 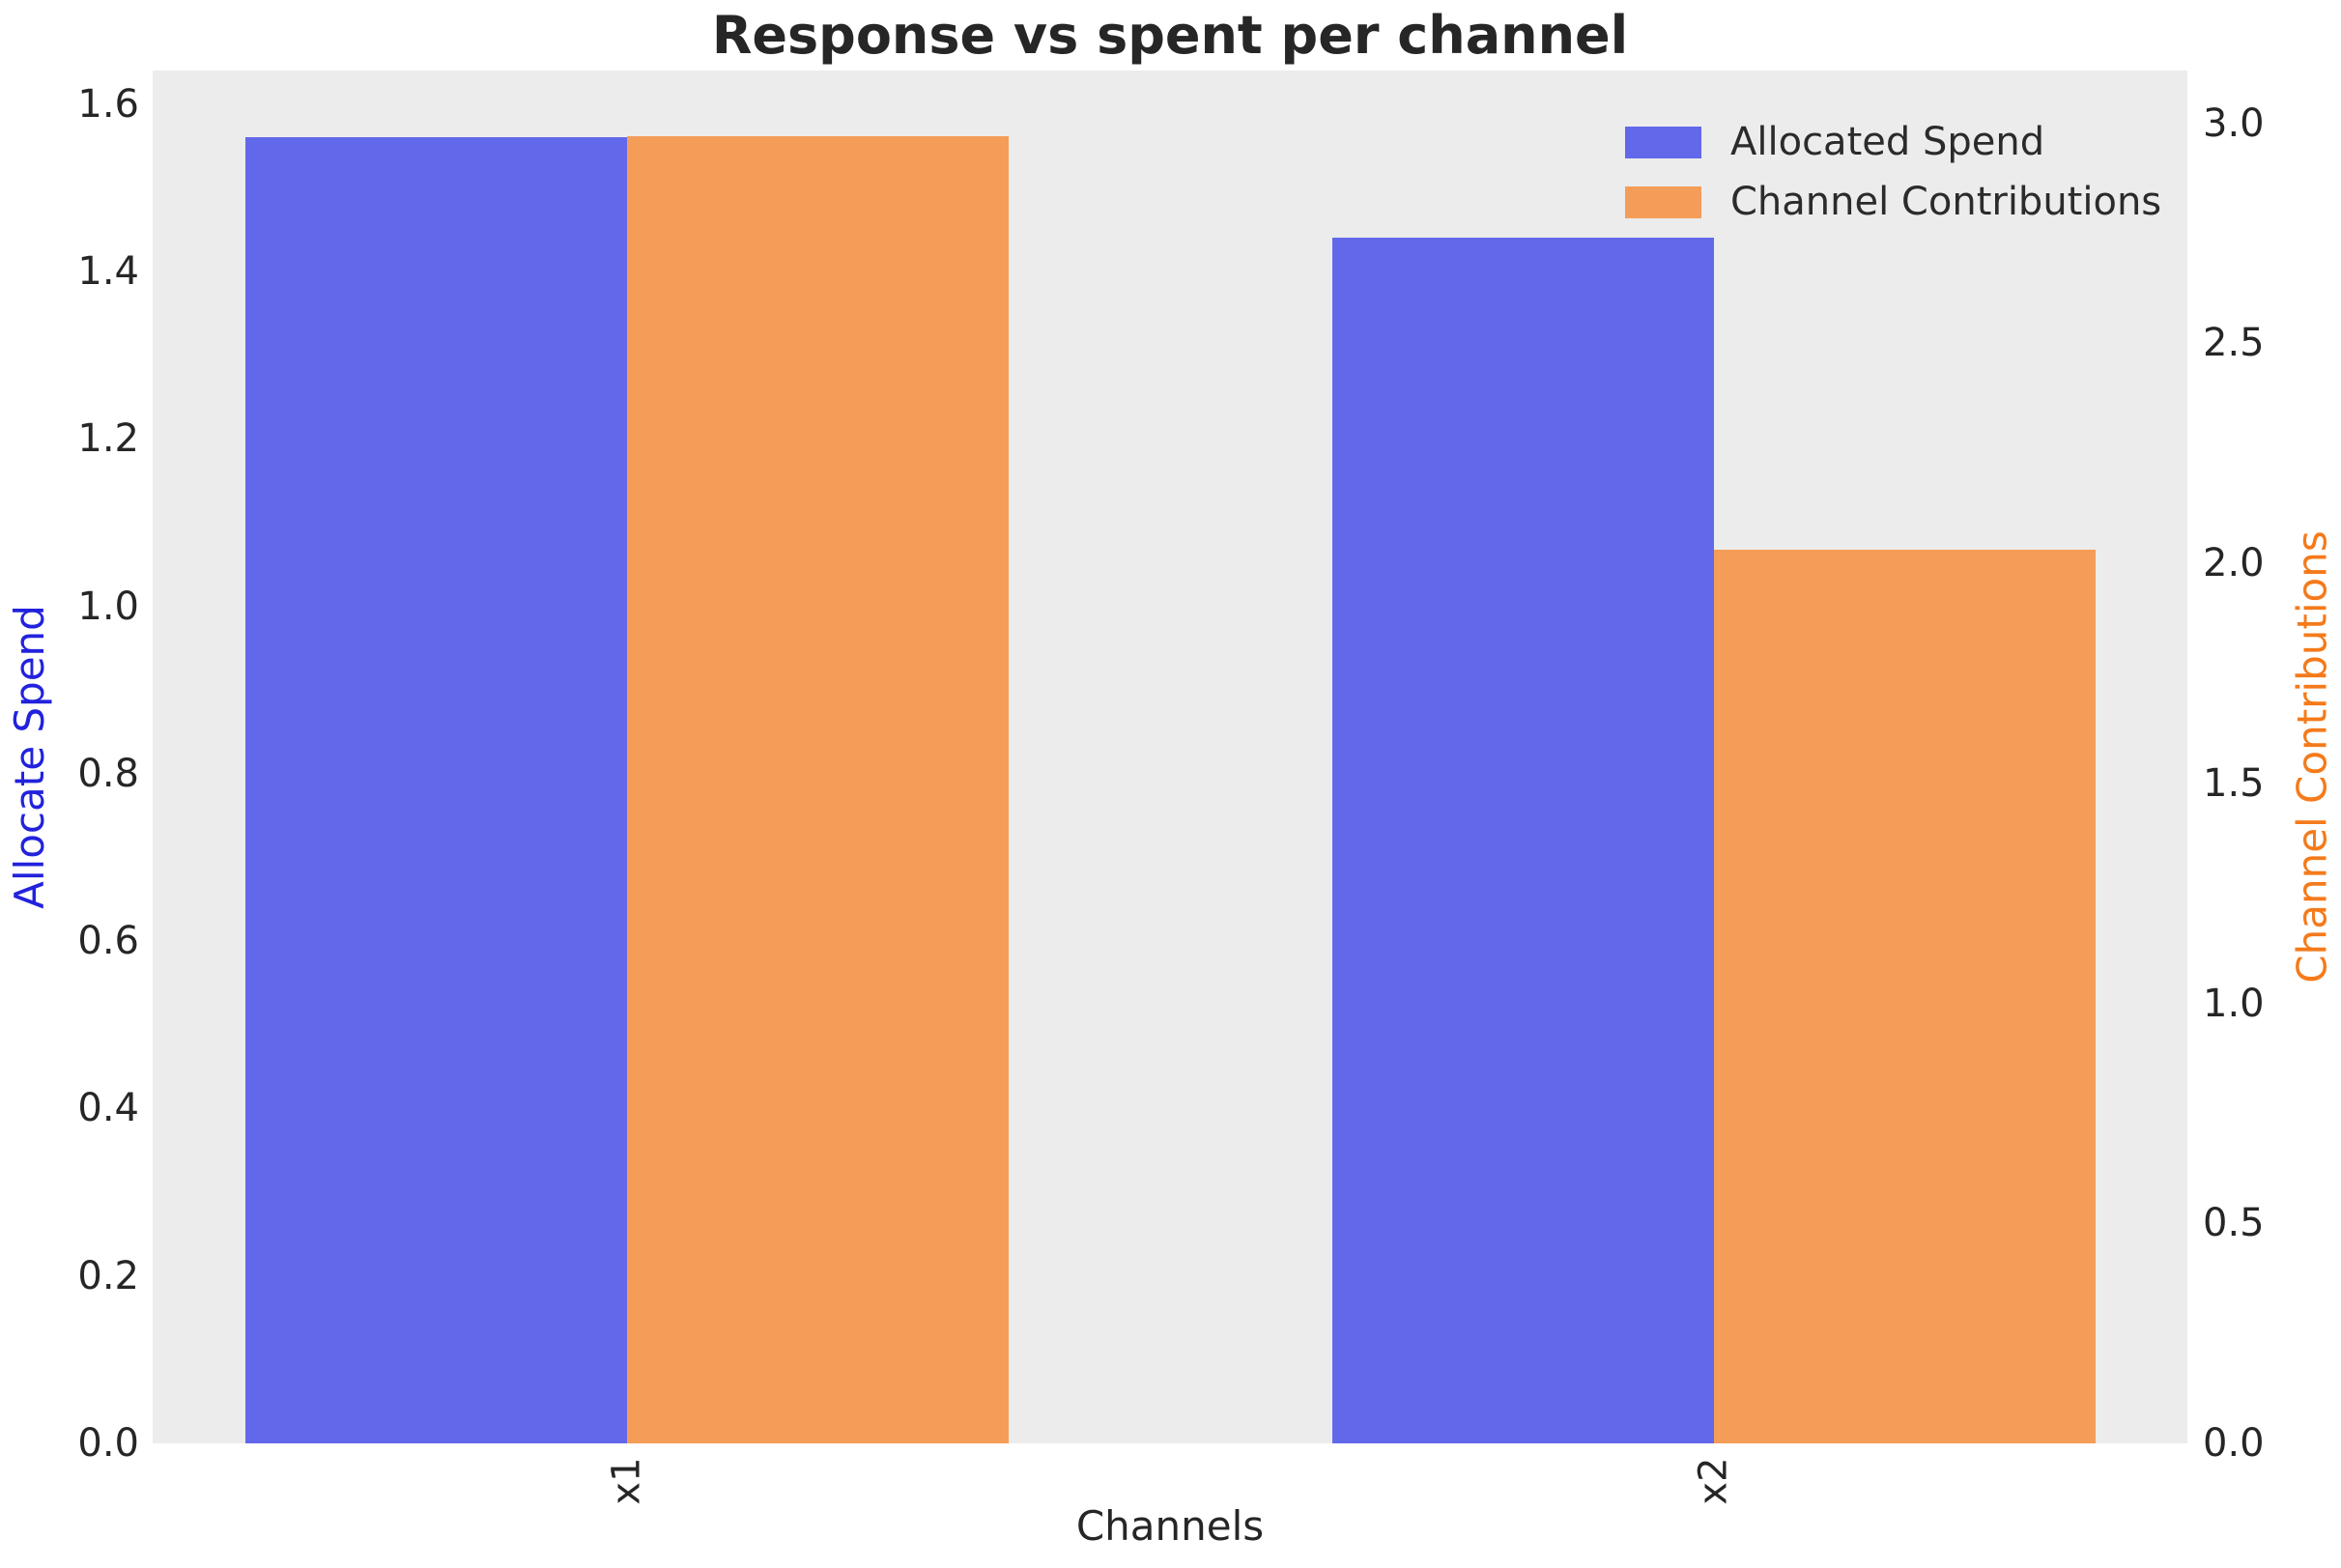 What do you see at coordinates (108, 941) in the screenshot?
I see `left-y-tick-label-0.6: 0.6` at bounding box center [108, 941].